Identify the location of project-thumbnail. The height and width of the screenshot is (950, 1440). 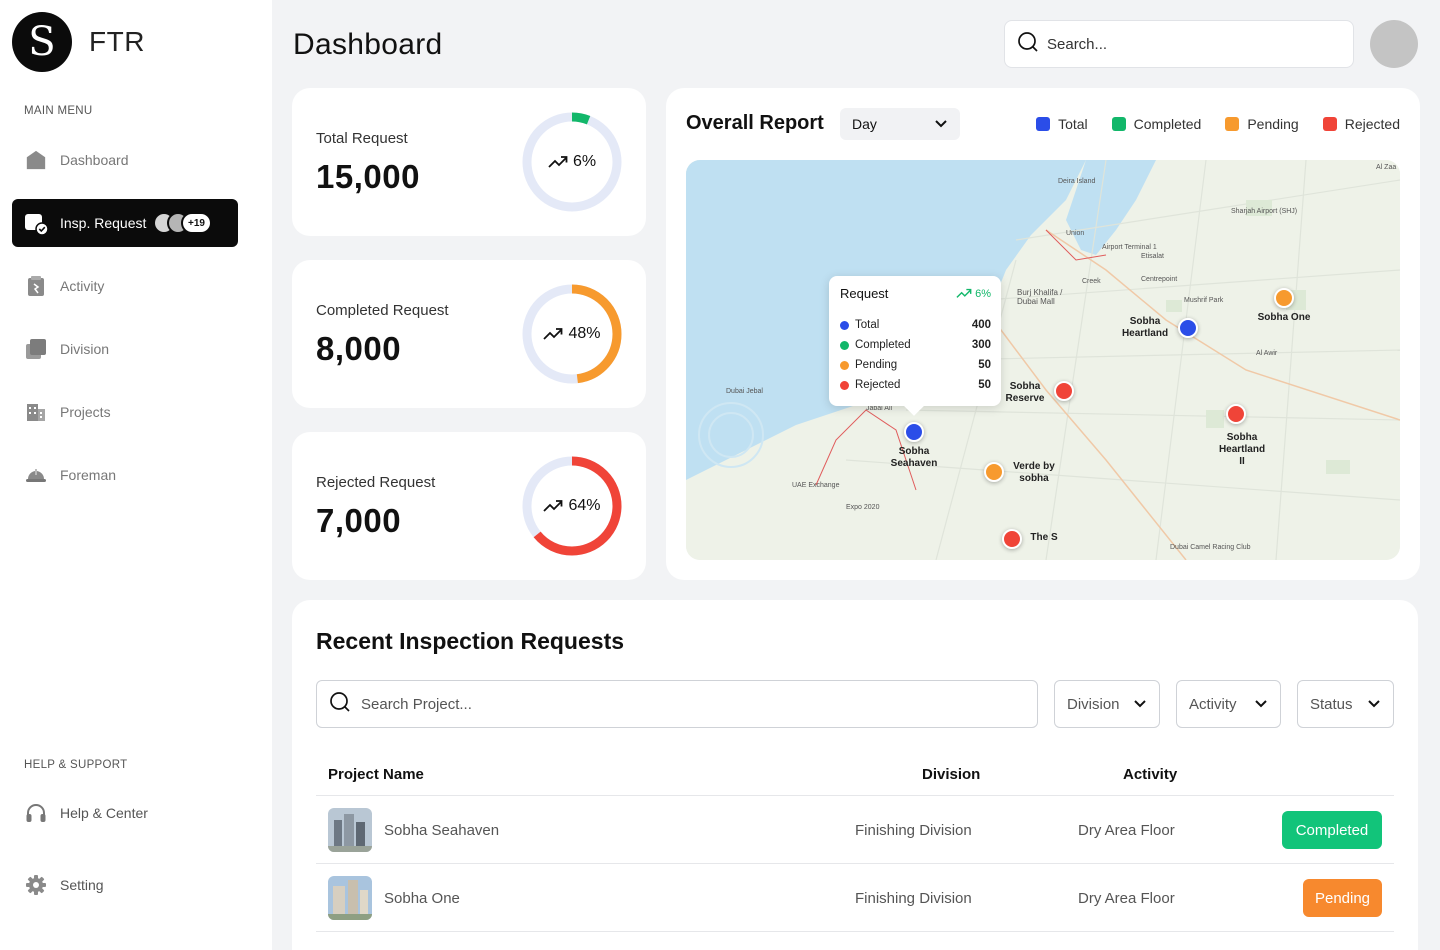
(350, 830).